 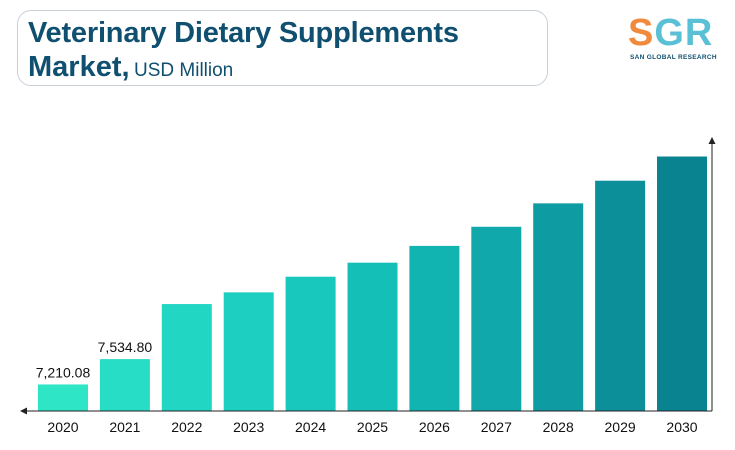 What do you see at coordinates (186, 427) in the screenshot?
I see `x-tick-label: 2022` at bounding box center [186, 427].